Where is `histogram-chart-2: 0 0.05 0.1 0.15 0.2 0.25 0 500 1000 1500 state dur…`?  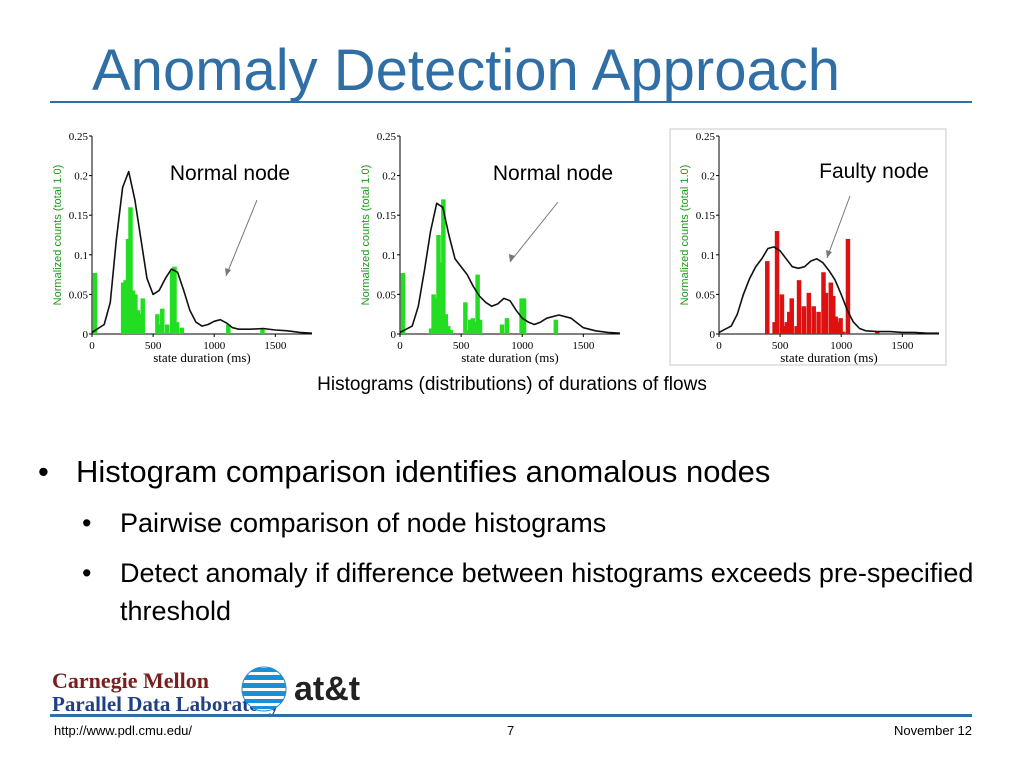
histogram-chart-2: 0 0.05 0.1 0.15 0.2 0.25 0 500 1000 1500 state dur… is located at coordinates (490, 248).